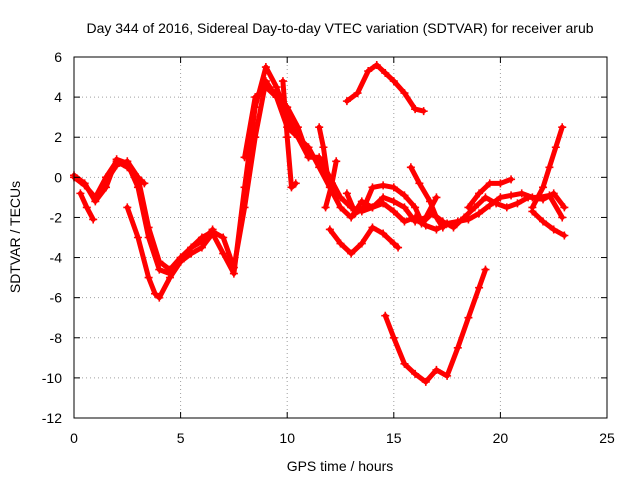 Image resolution: width=640 pixels, height=480 pixels. Describe the element at coordinates (501, 438) in the screenshot. I see `x-tick-label: 20` at that location.